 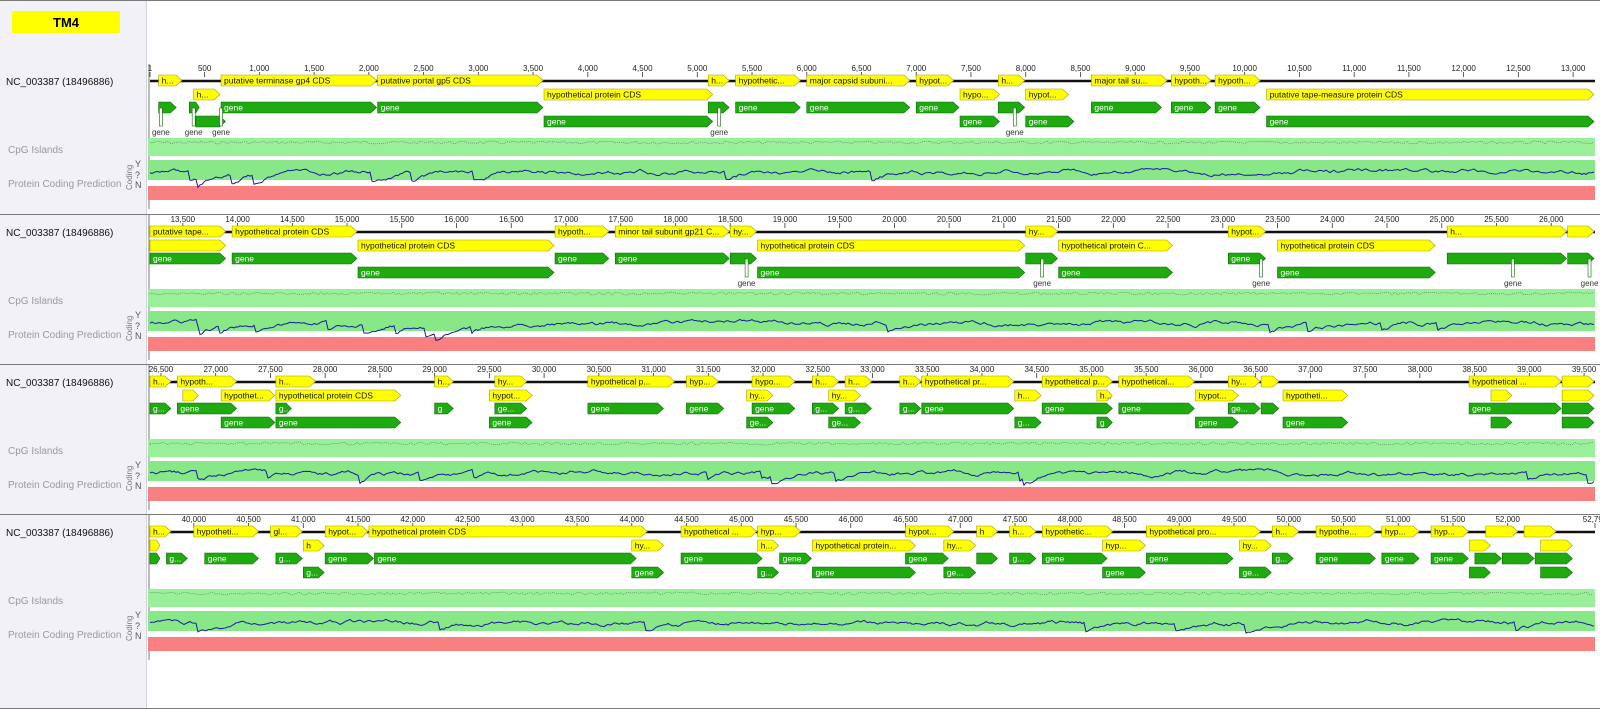 What do you see at coordinates (511, 219) in the screenshot?
I see `ruler-tick-label: 16,500` at bounding box center [511, 219].